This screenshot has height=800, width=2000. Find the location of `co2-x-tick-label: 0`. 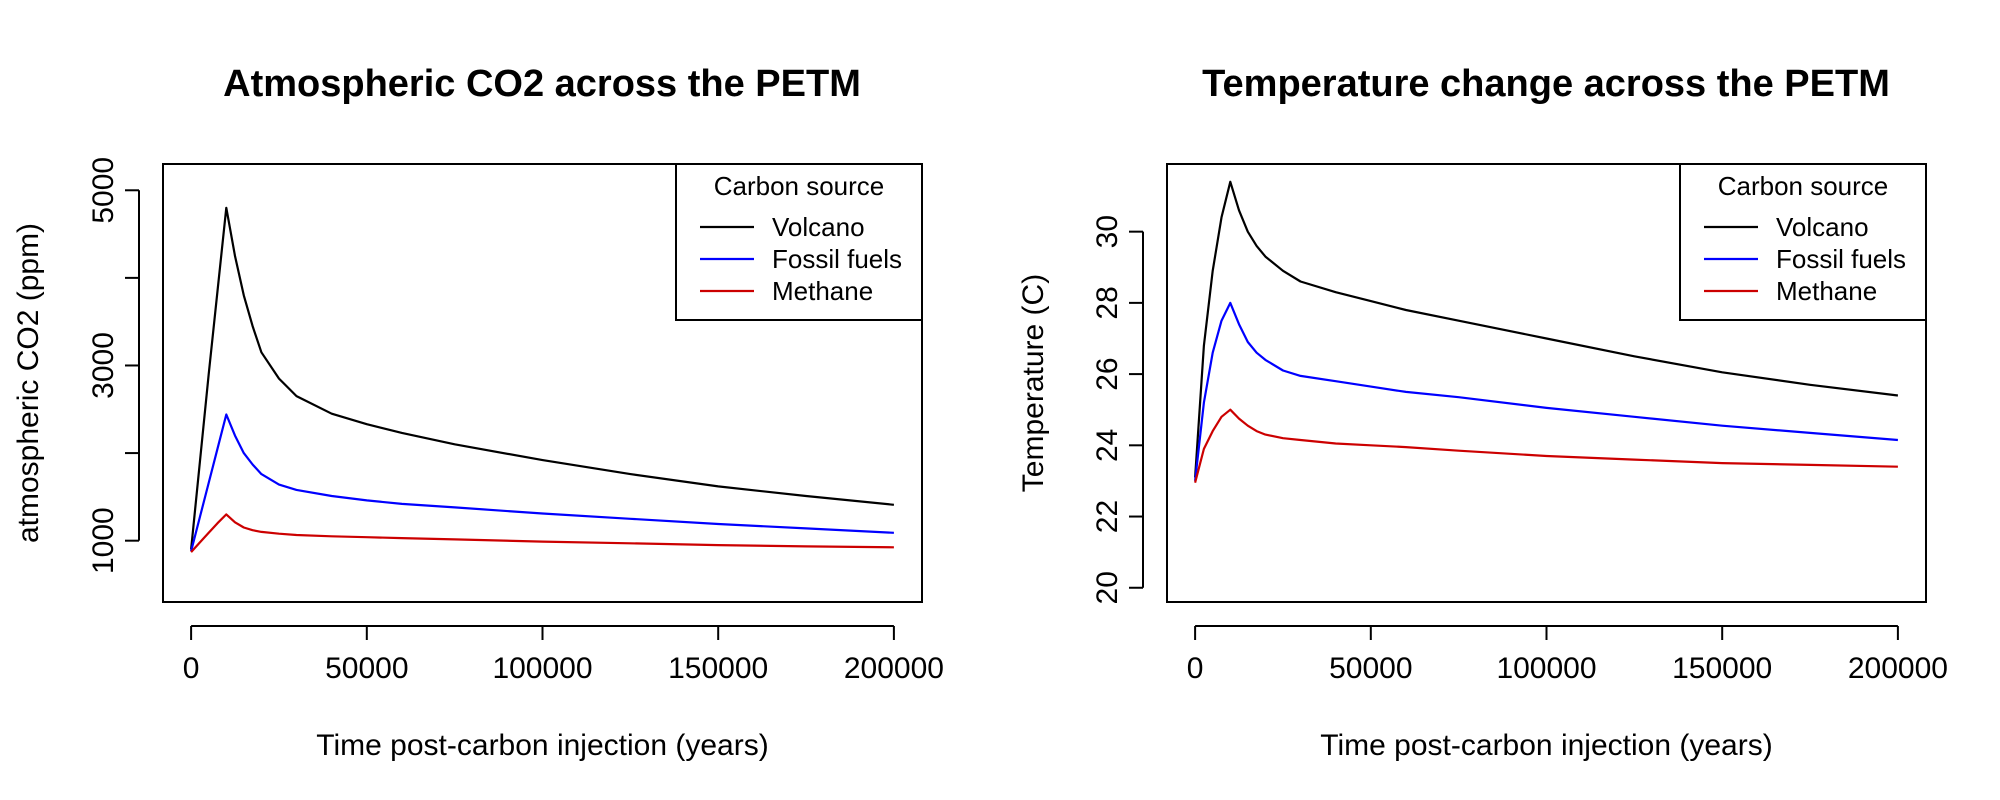

co2-x-tick-label: 0 is located at coordinates (191, 668).